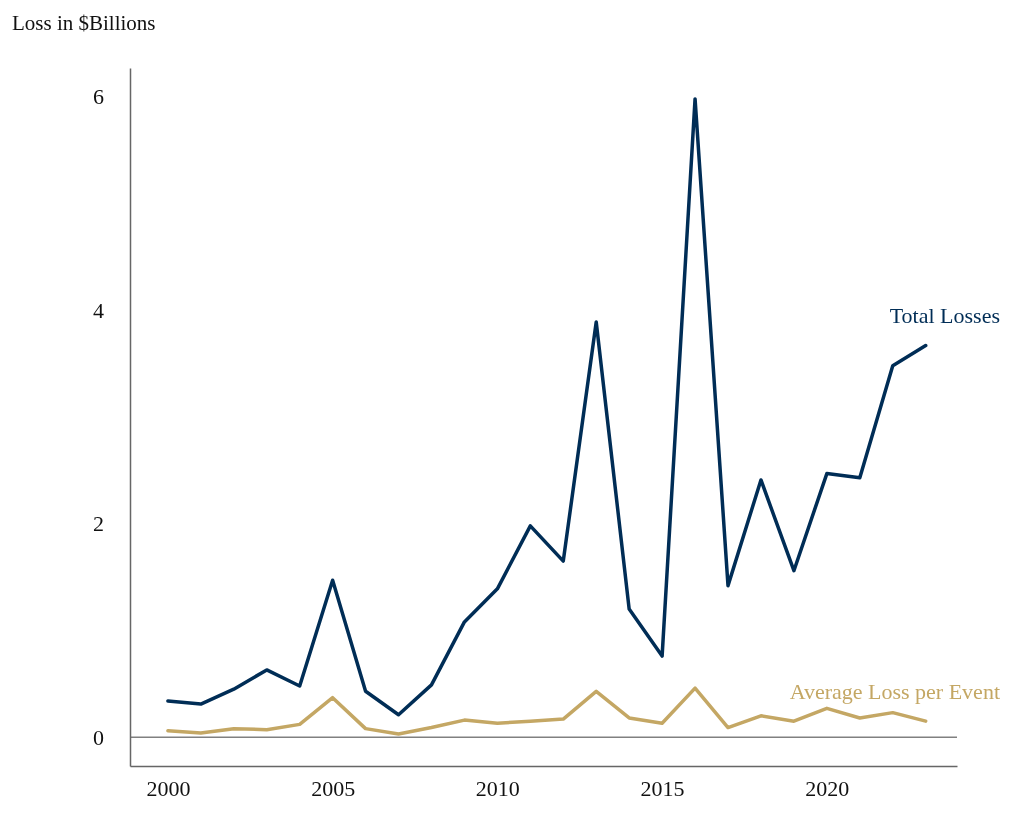 This screenshot has height=814, width=1013. I want to click on x-tick-label: 2005, so click(333, 788).